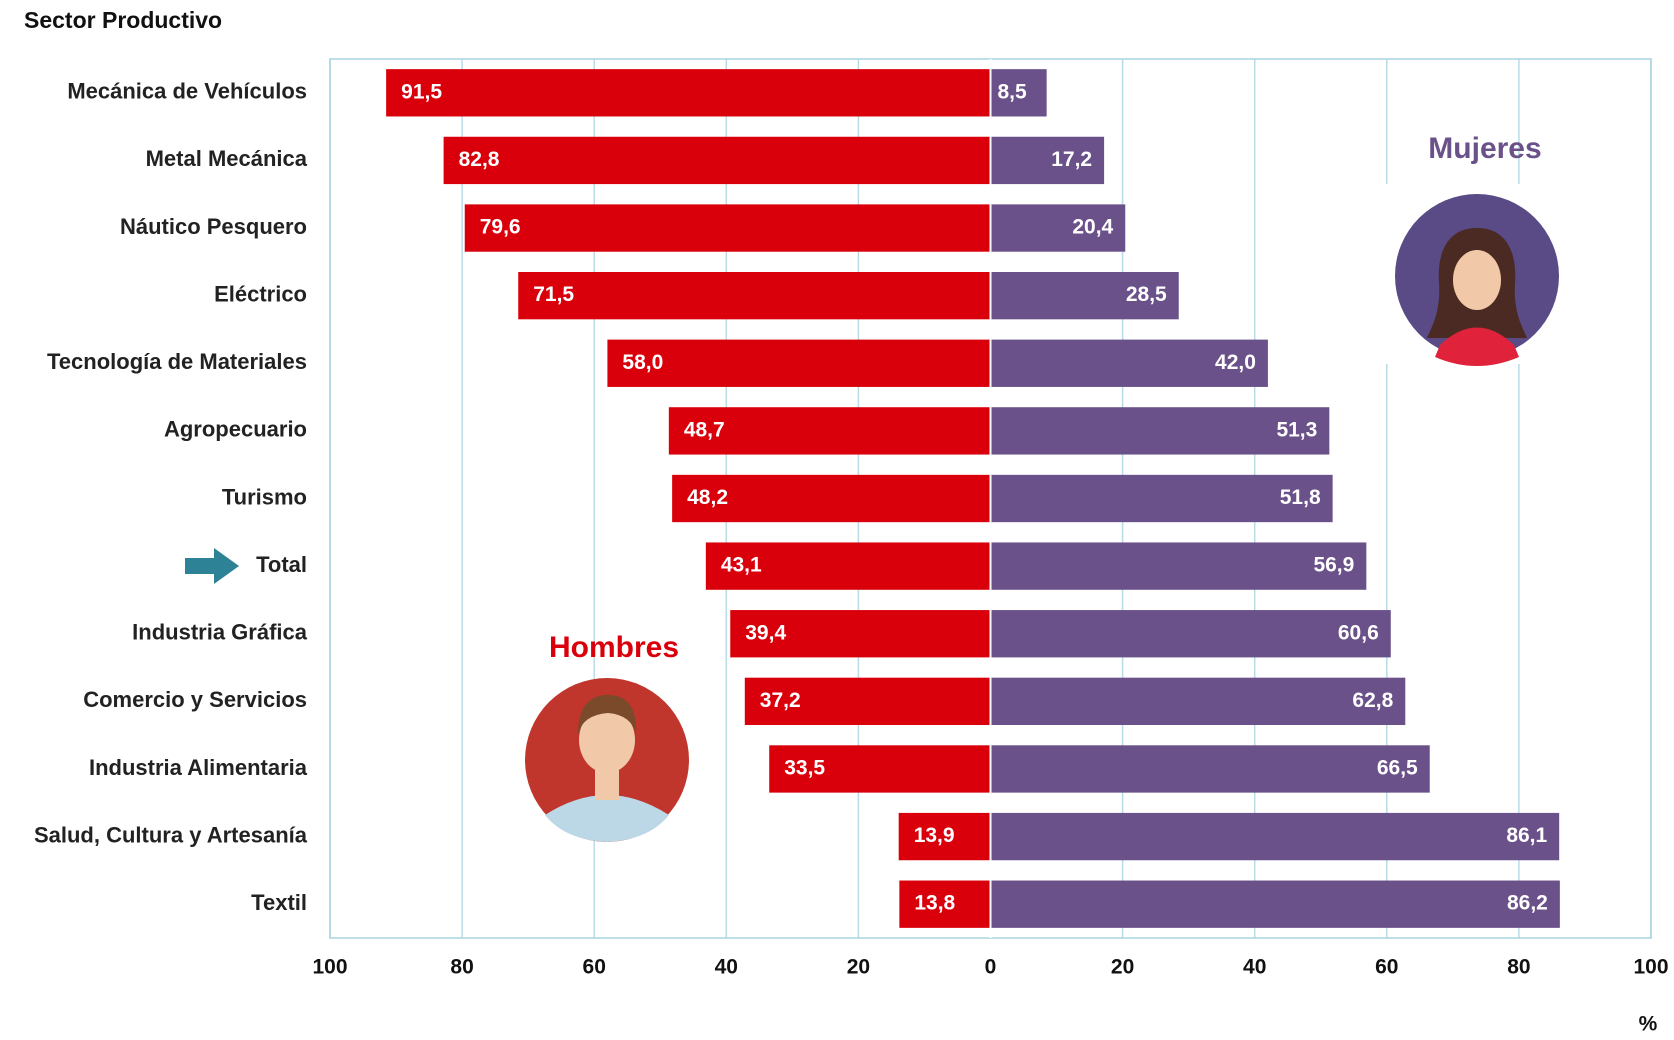  I want to click on value-label: 86,1, so click(1526, 835).